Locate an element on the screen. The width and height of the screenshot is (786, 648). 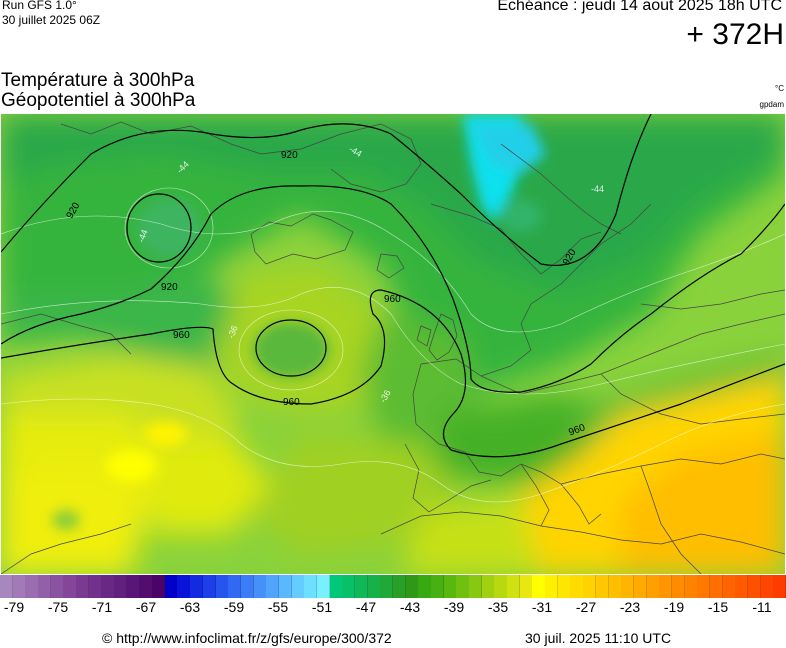
colorbar-tick: -23 is located at coordinates (630, 607).